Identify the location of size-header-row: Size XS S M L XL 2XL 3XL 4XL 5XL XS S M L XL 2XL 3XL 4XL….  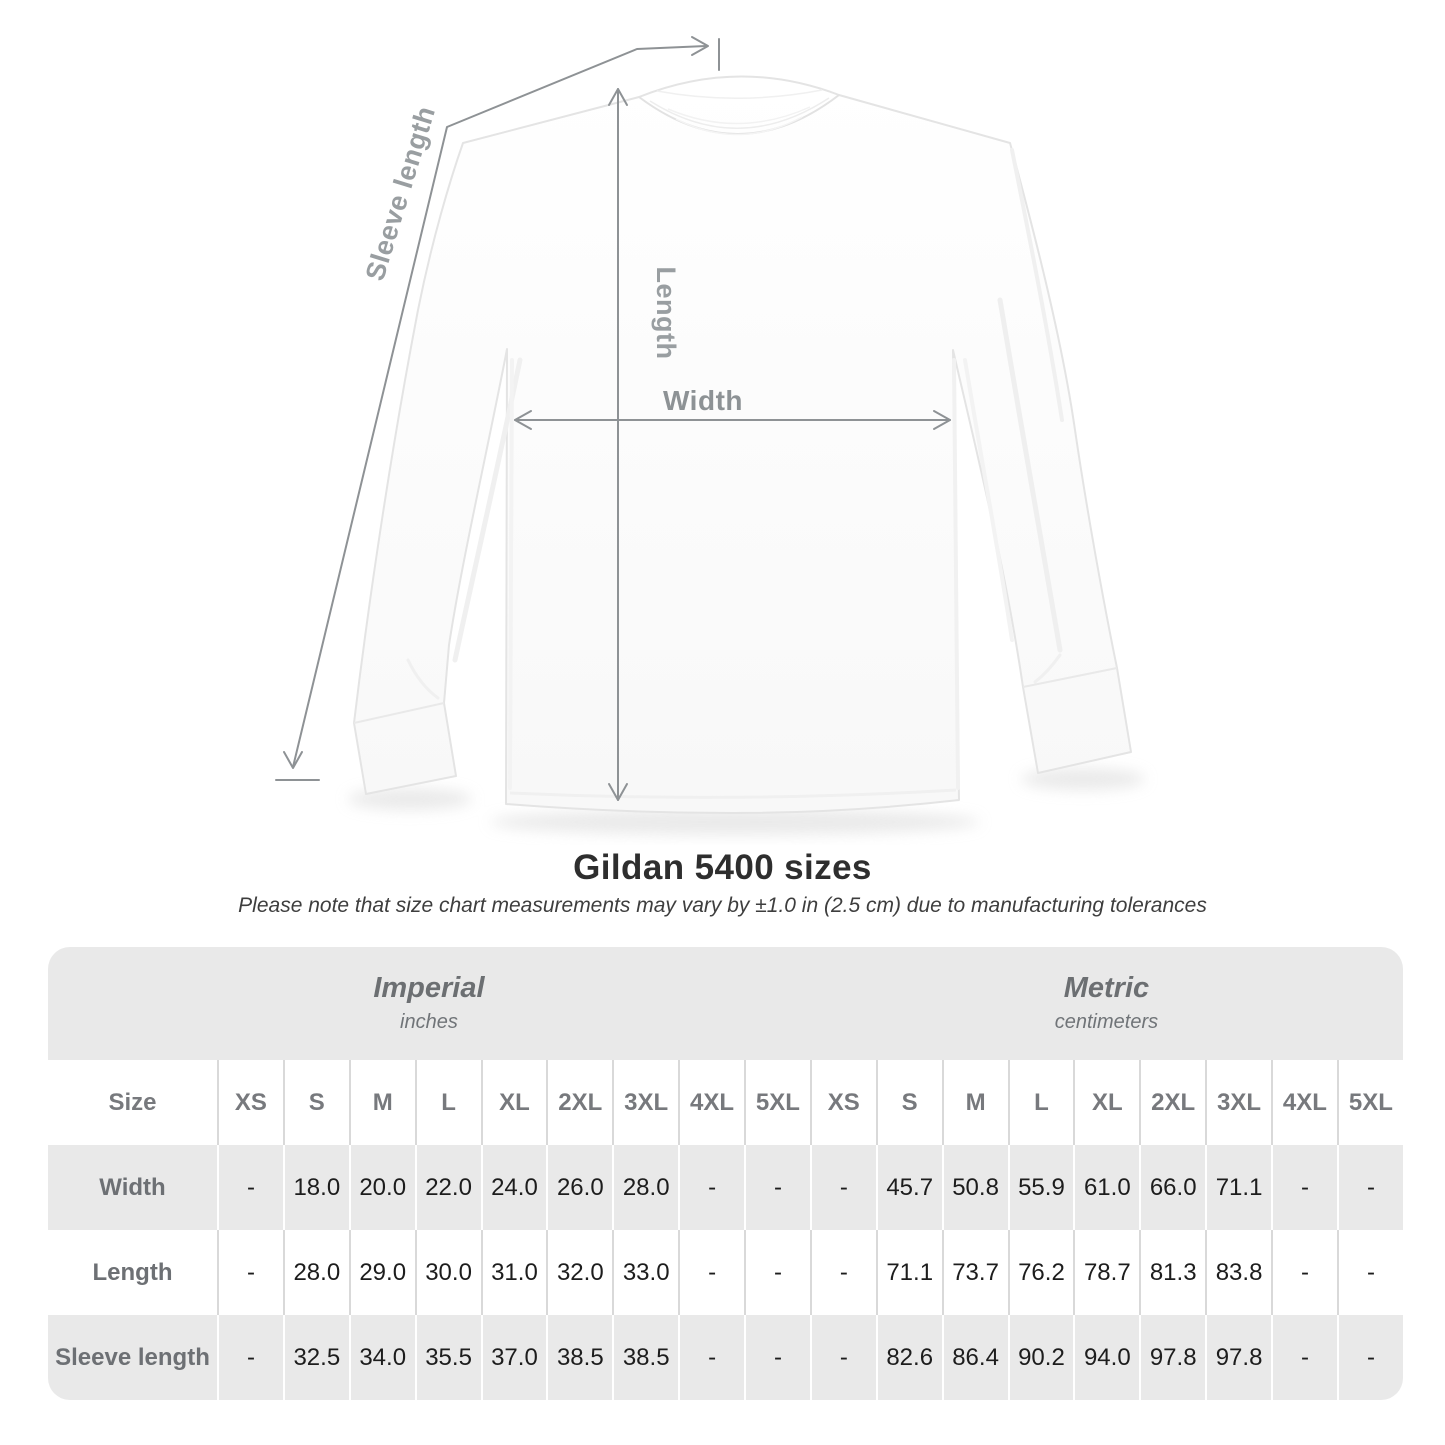
(725, 1102).